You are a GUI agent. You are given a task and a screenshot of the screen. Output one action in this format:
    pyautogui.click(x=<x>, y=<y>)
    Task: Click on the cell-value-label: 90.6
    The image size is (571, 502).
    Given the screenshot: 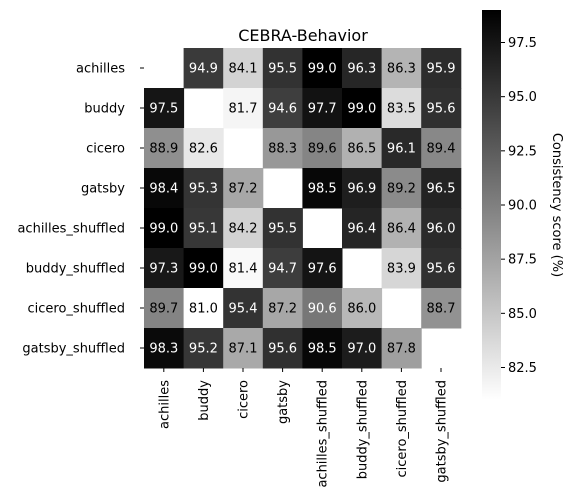 What is the action you would take?
    pyautogui.click(x=322, y=309)
    